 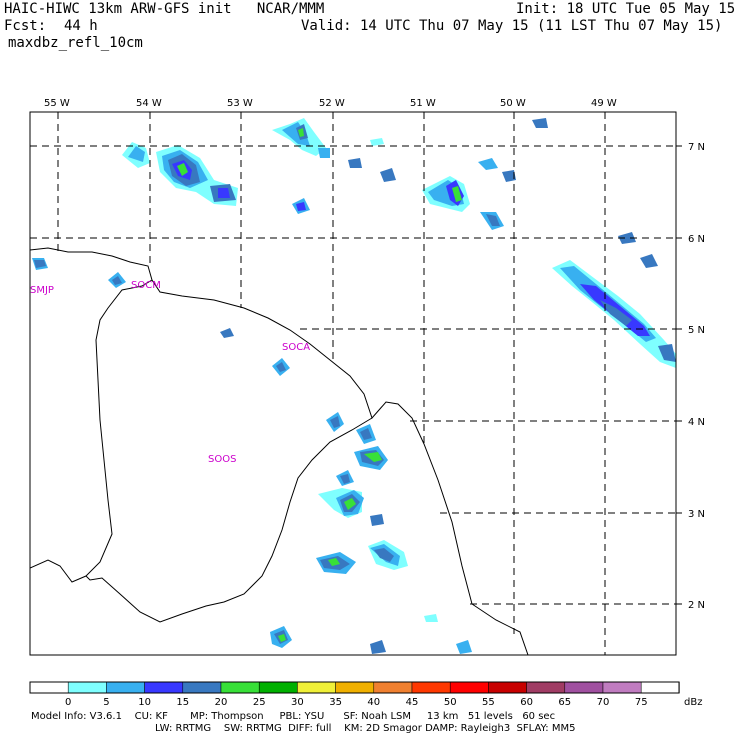 What do you see at coordinates (696, 422) in the screenshot?
I see `lat-label: 4 N` at bounding box center [696, 422].